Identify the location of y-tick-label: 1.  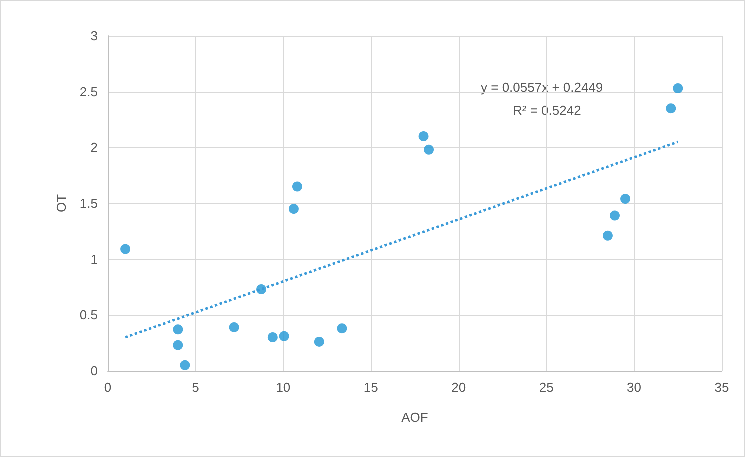
(94, 259).